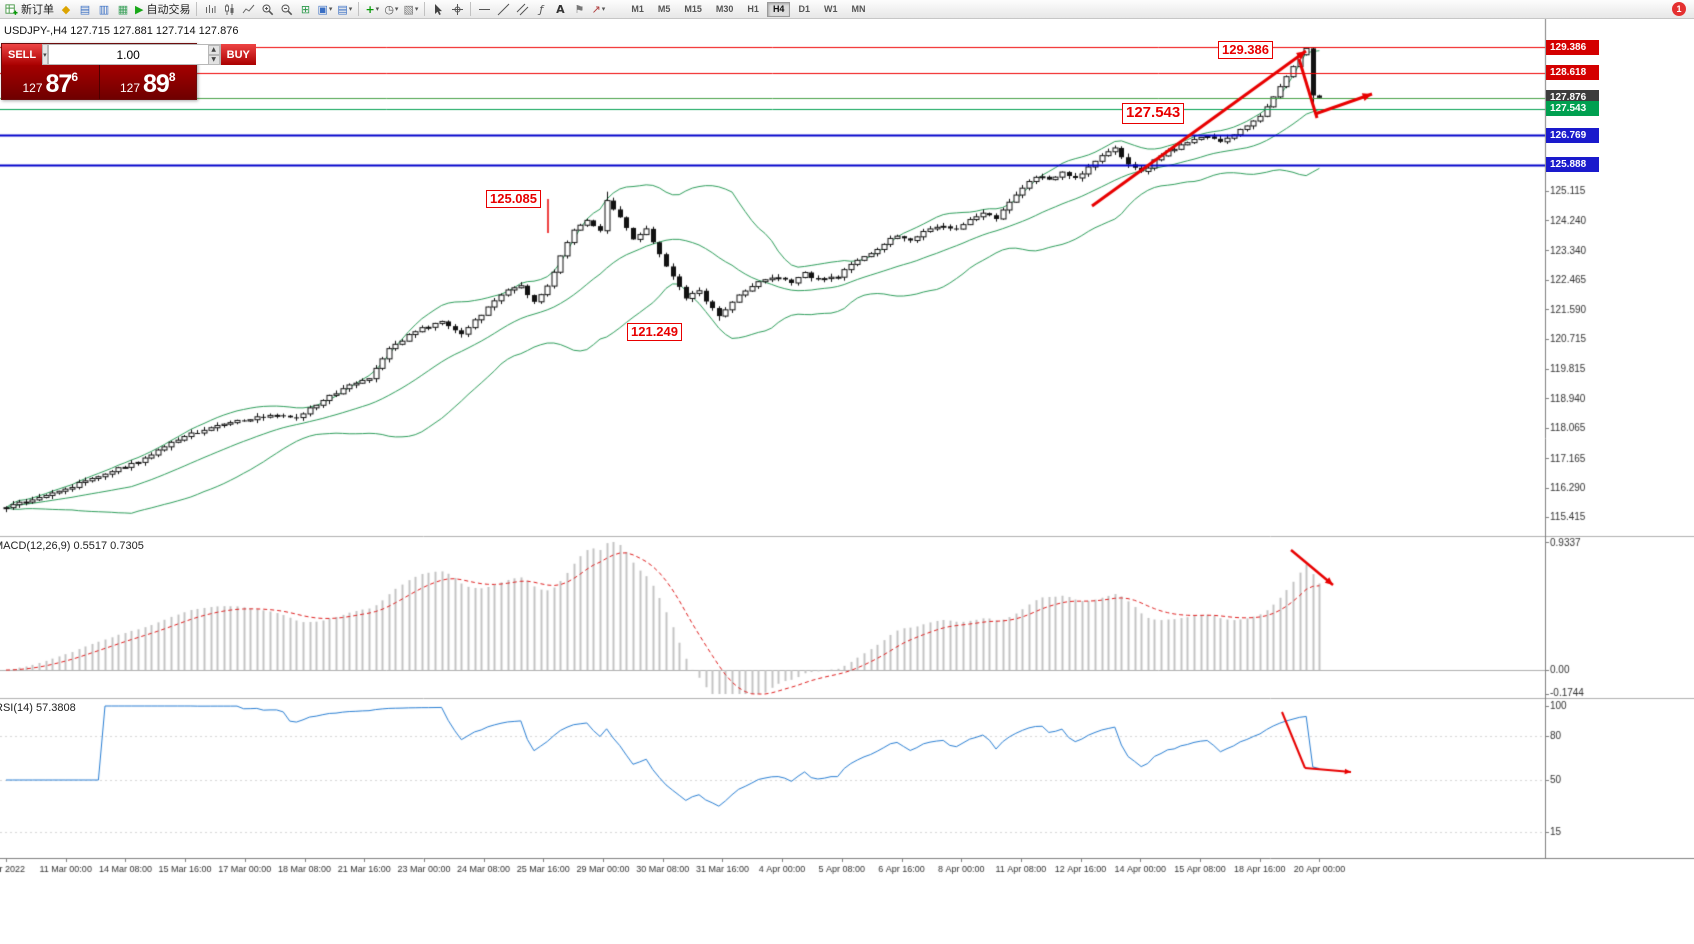  What do you see at coordinates (38, 708) in the screenshot?
I see `rsi-indicator-header: RSI(14) 57.3808` at bounding box center [38, 708].